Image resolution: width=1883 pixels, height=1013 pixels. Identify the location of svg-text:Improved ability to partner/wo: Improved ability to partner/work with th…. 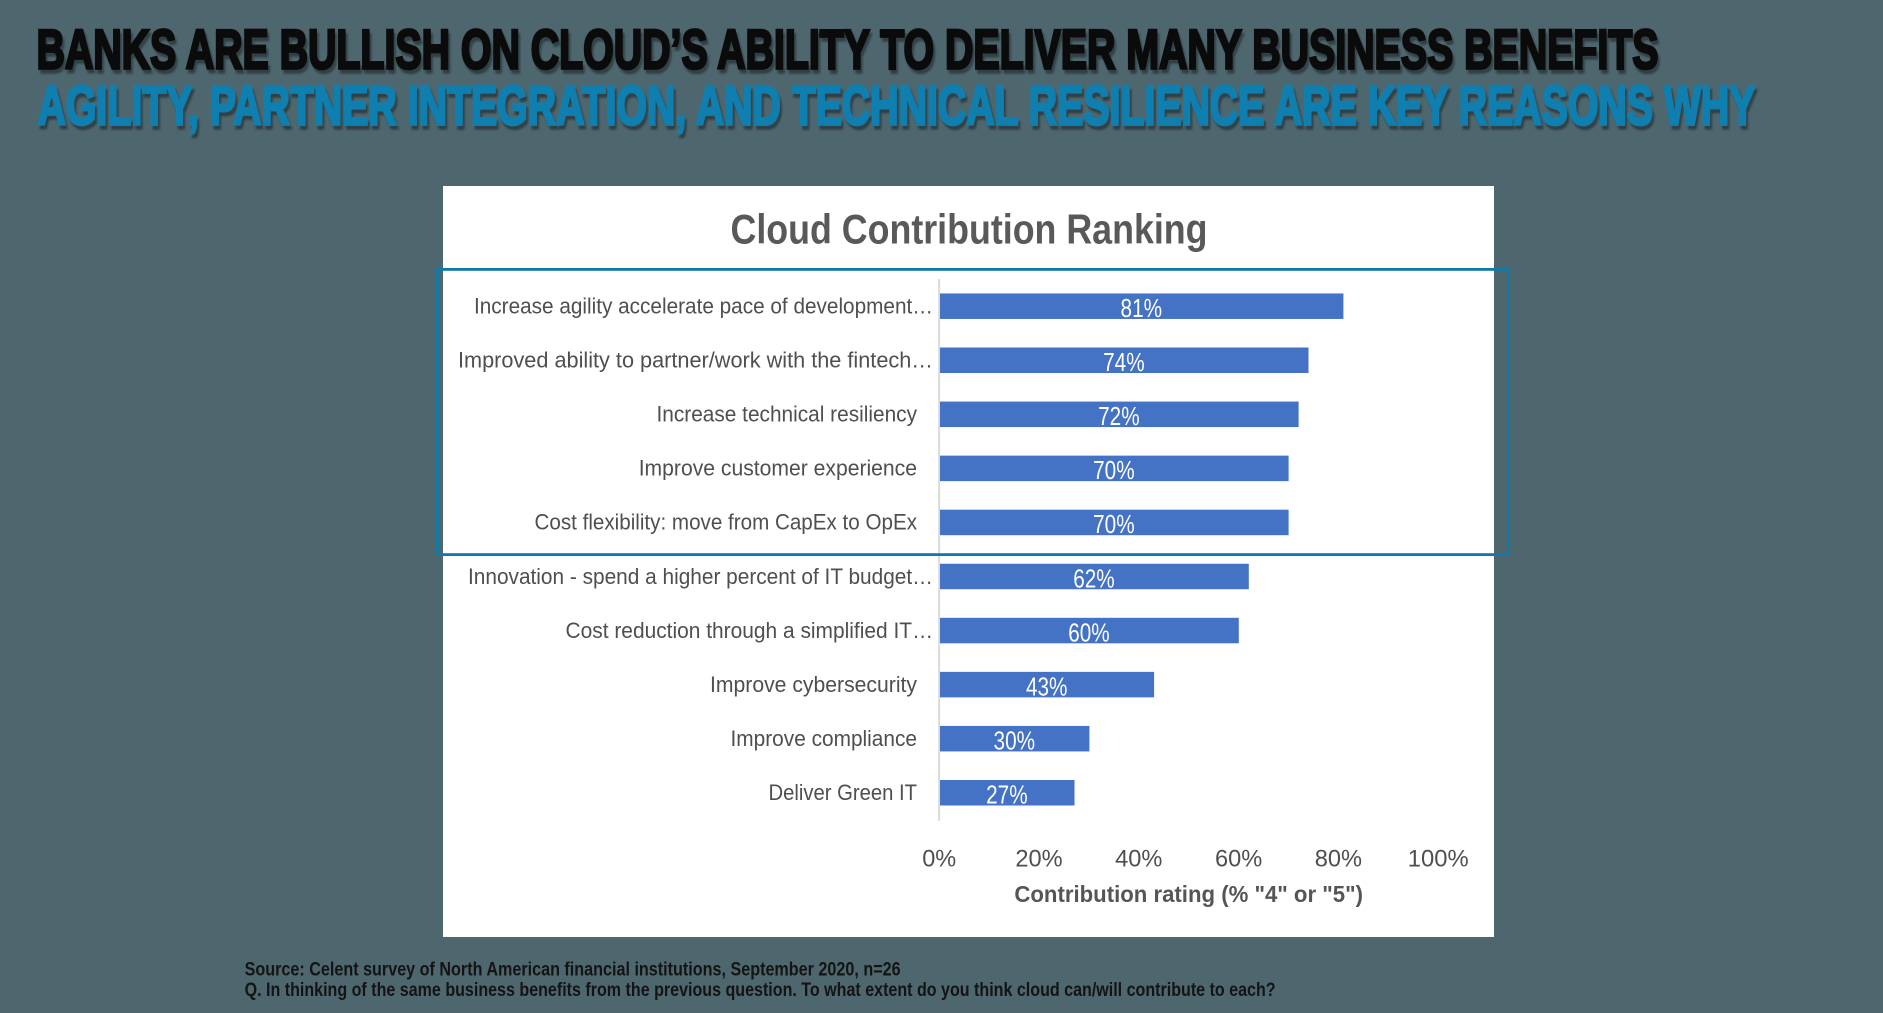
(695, 360).